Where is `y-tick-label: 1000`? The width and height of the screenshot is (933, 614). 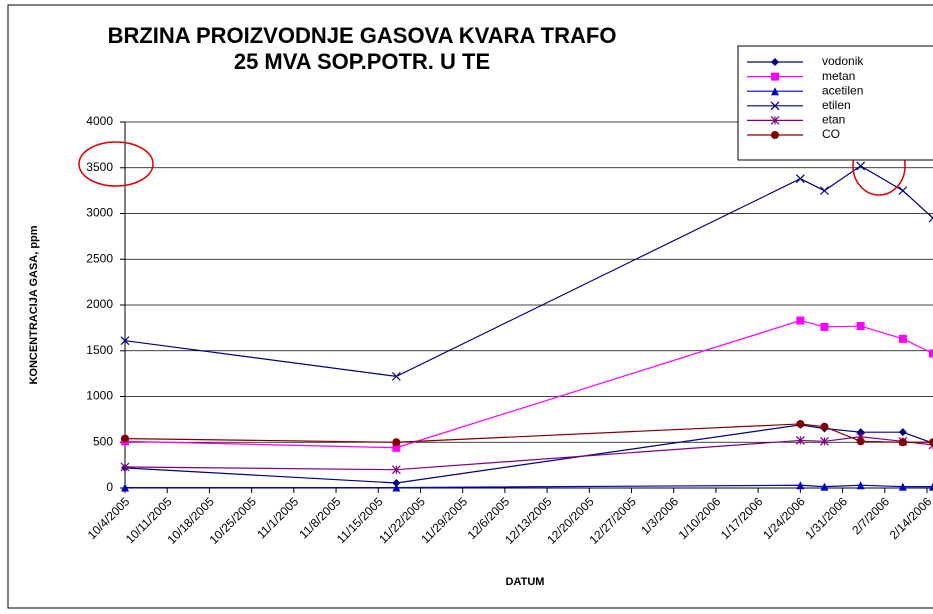
y-tick-label: 1000 is located at coordinates (99, 396).